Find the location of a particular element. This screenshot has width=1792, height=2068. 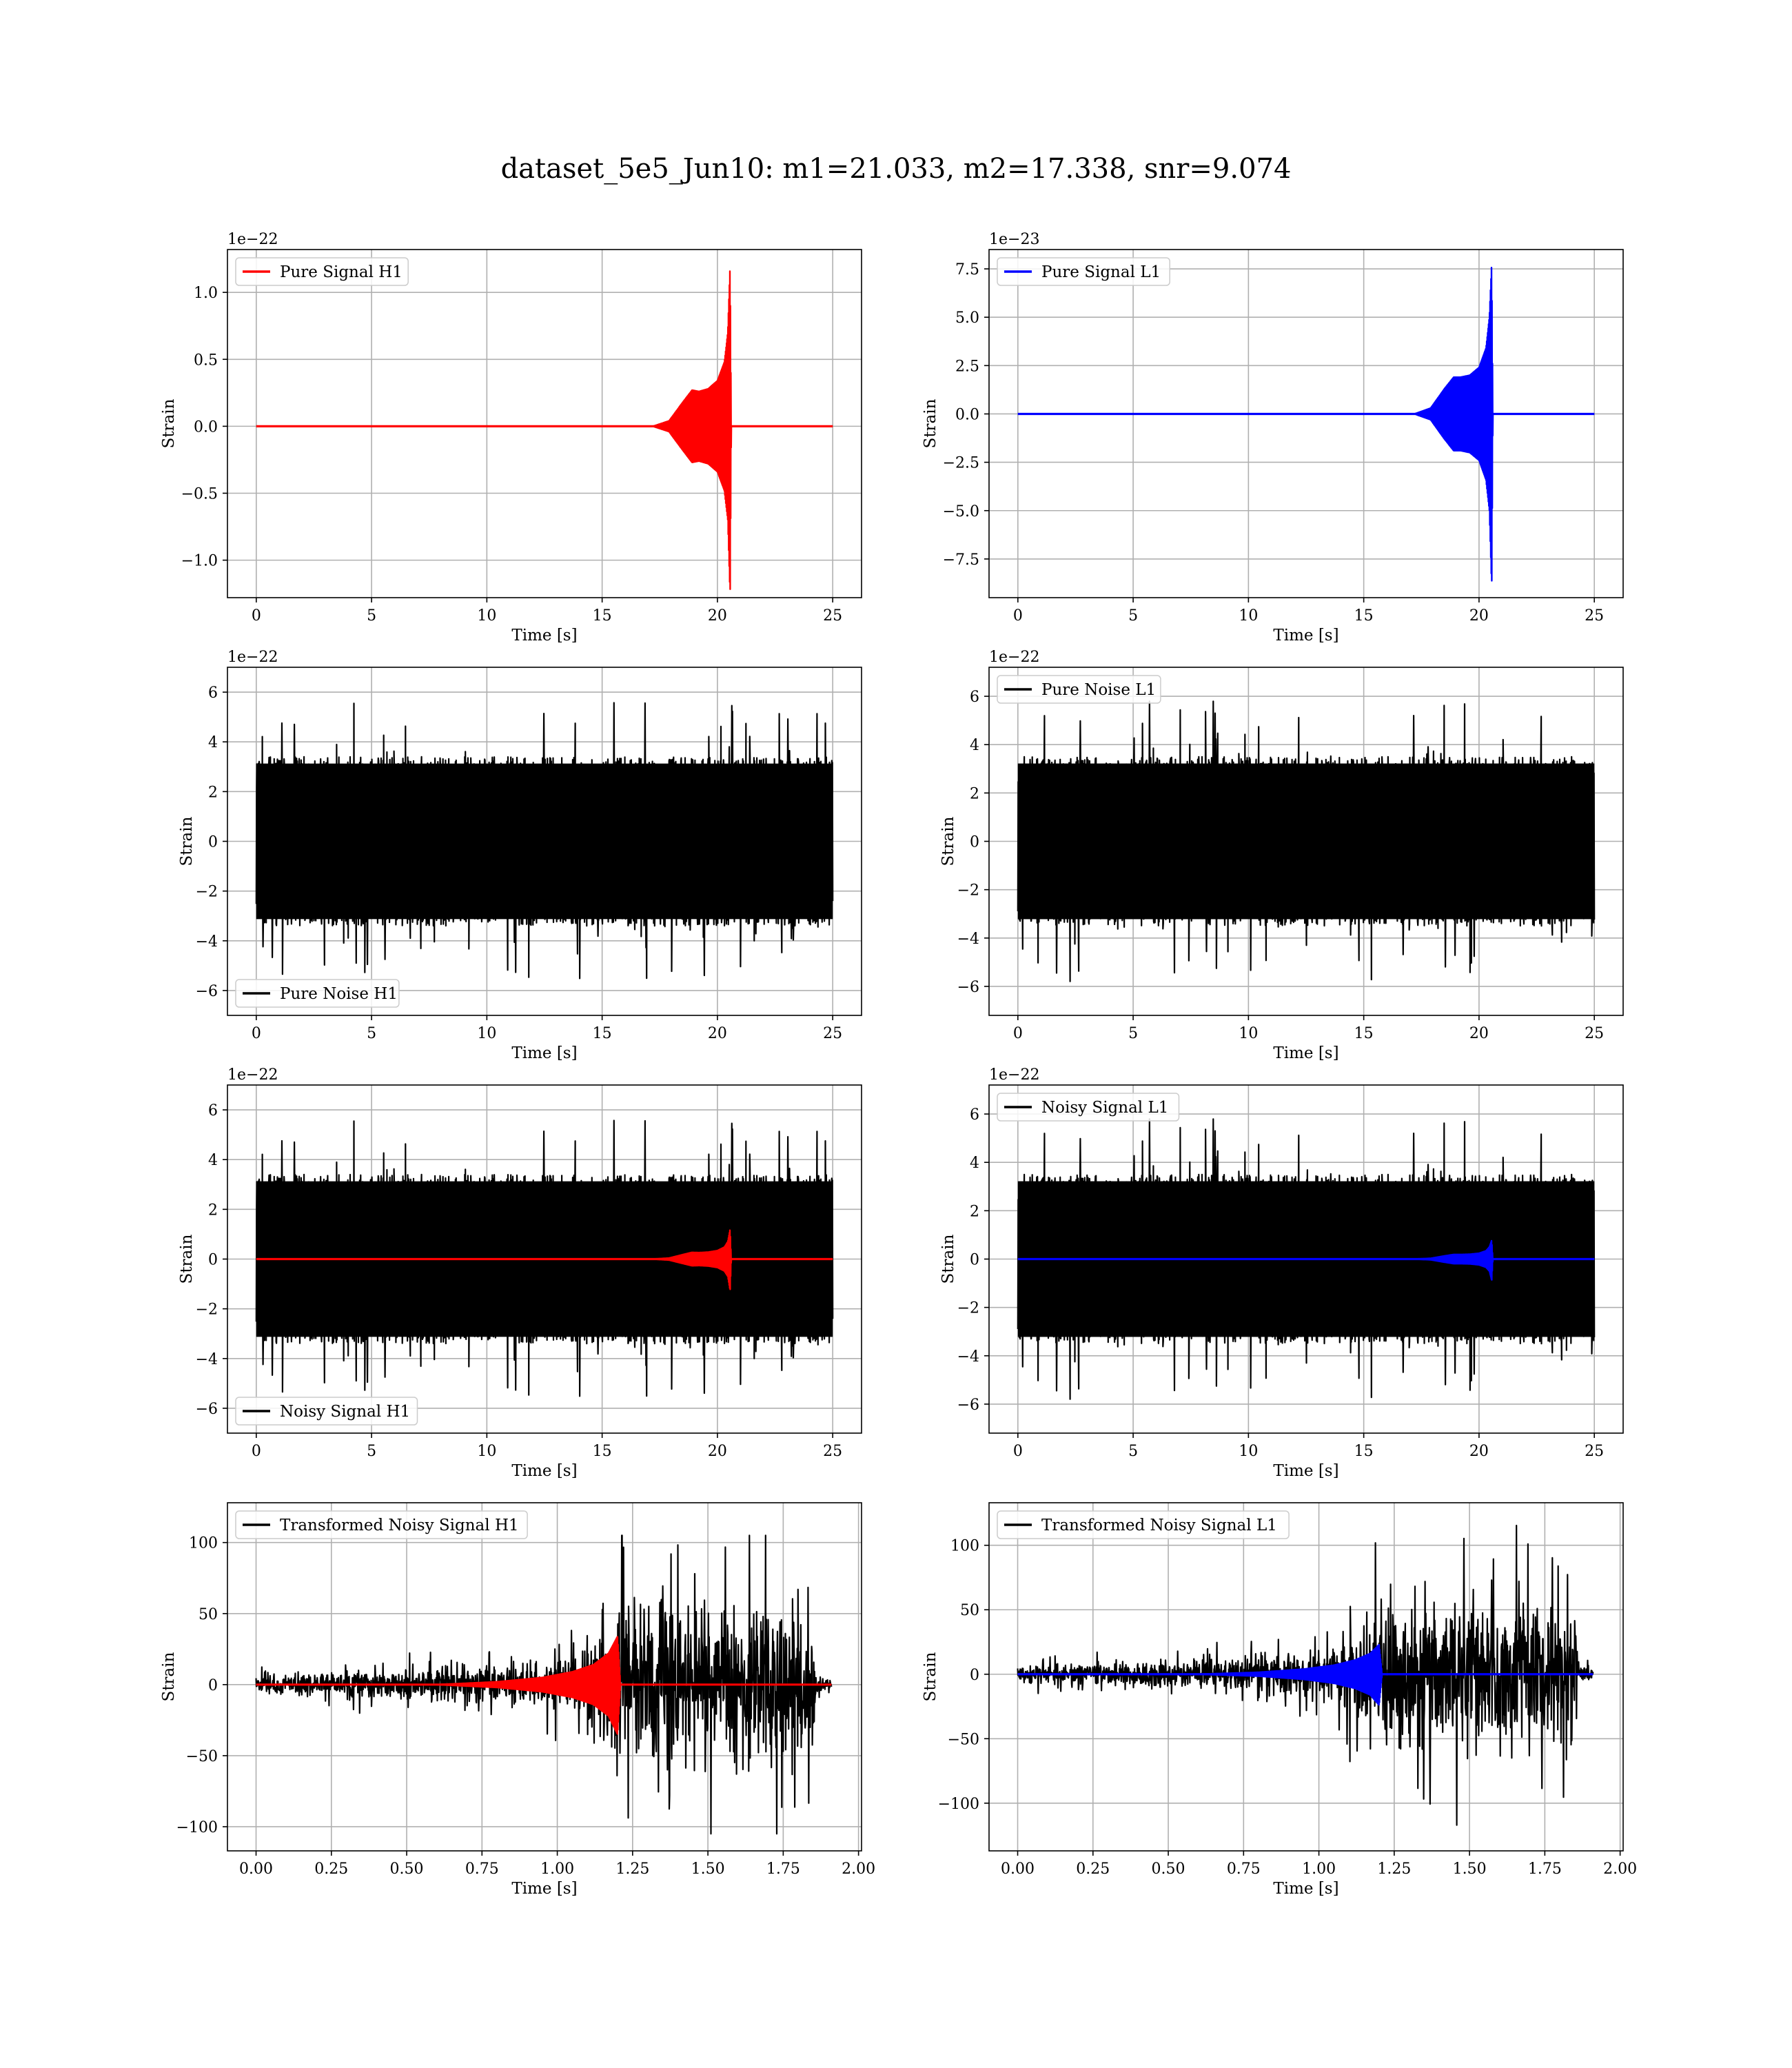

legend-label: Noisy Signal L1 is located at coordinates (1104, 1108).